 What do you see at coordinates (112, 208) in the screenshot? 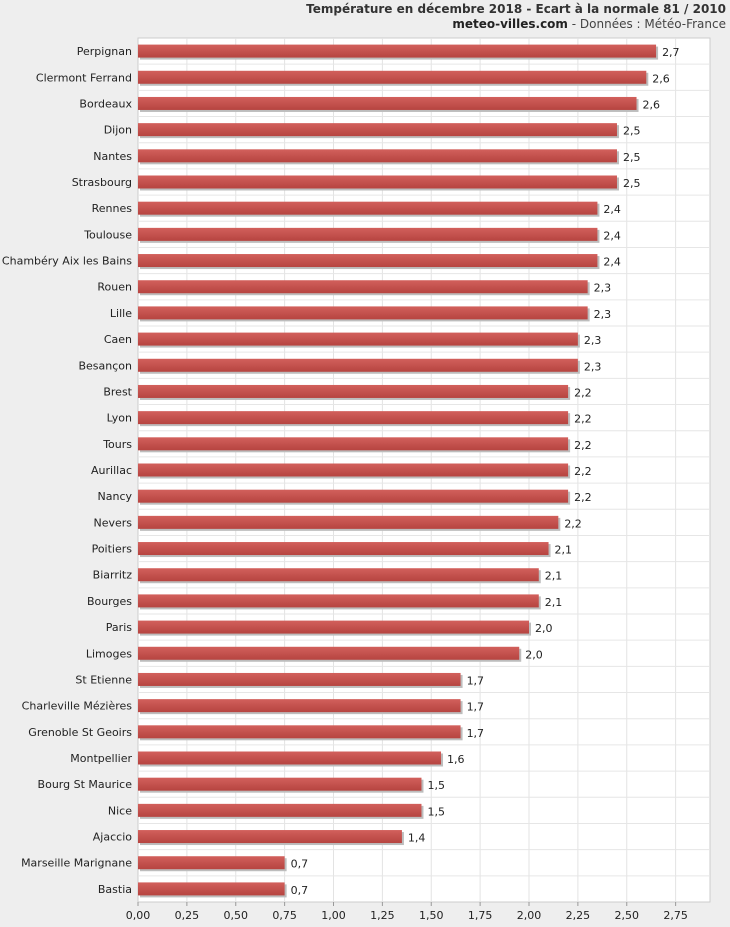
I see `category-label: Rennes` at bounding box center [112, 208].